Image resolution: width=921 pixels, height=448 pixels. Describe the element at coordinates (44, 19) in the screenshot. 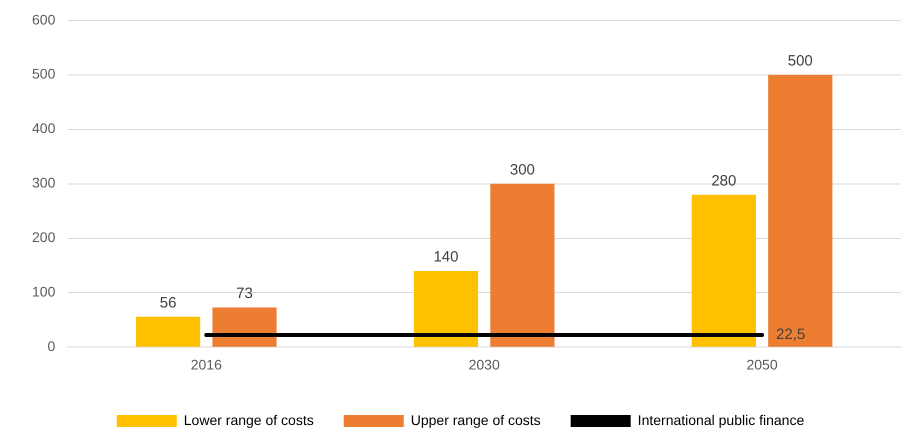

I see `y-tick-label: 600` at that location.